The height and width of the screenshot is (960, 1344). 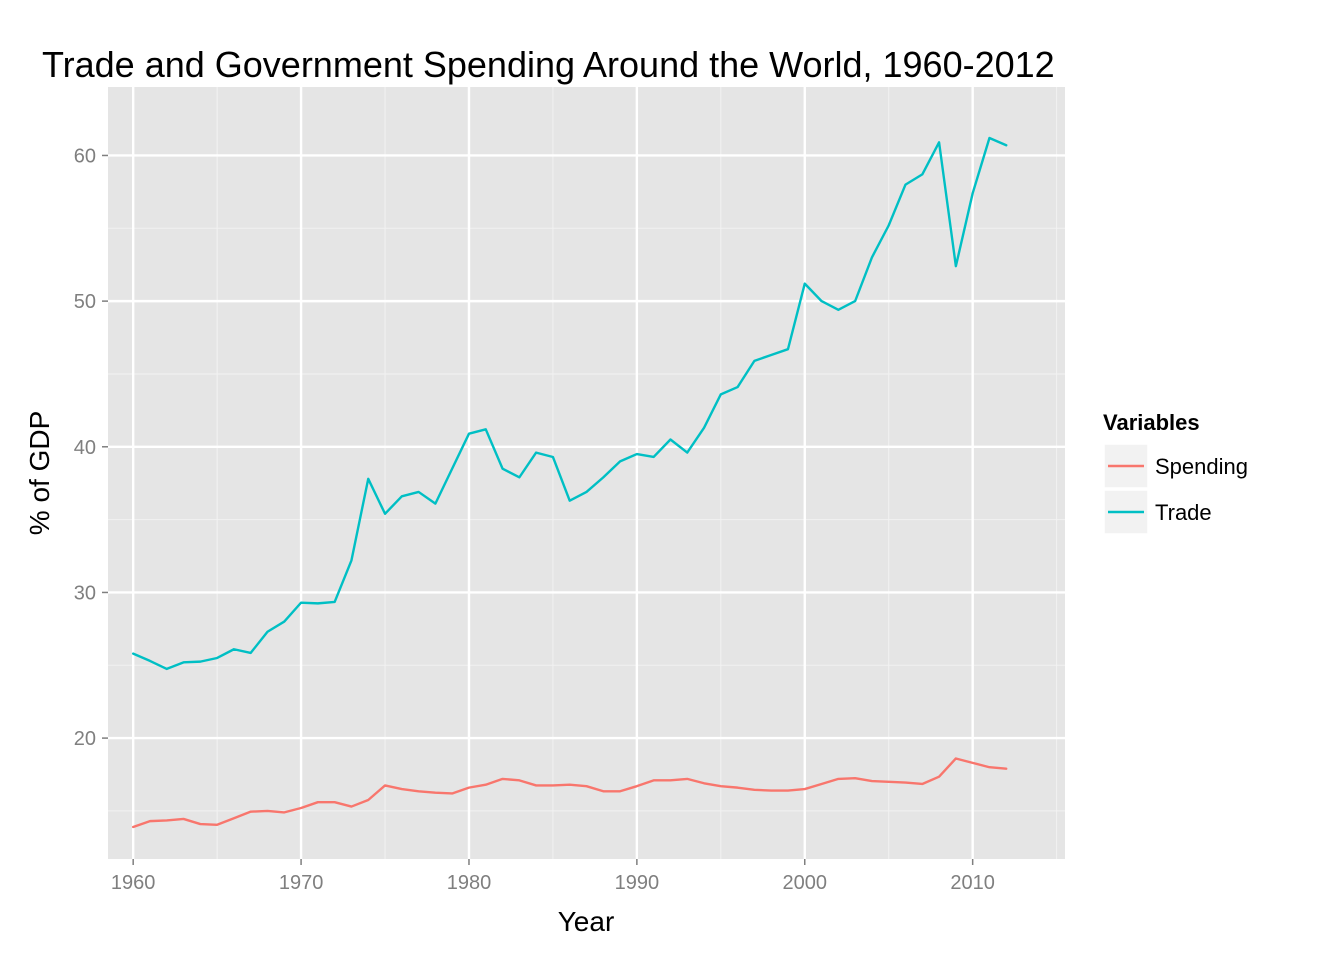 I want to click on x-axis-ticks: 1960 1970 1980 1990 2000 2010, so click(x=553, y=876).